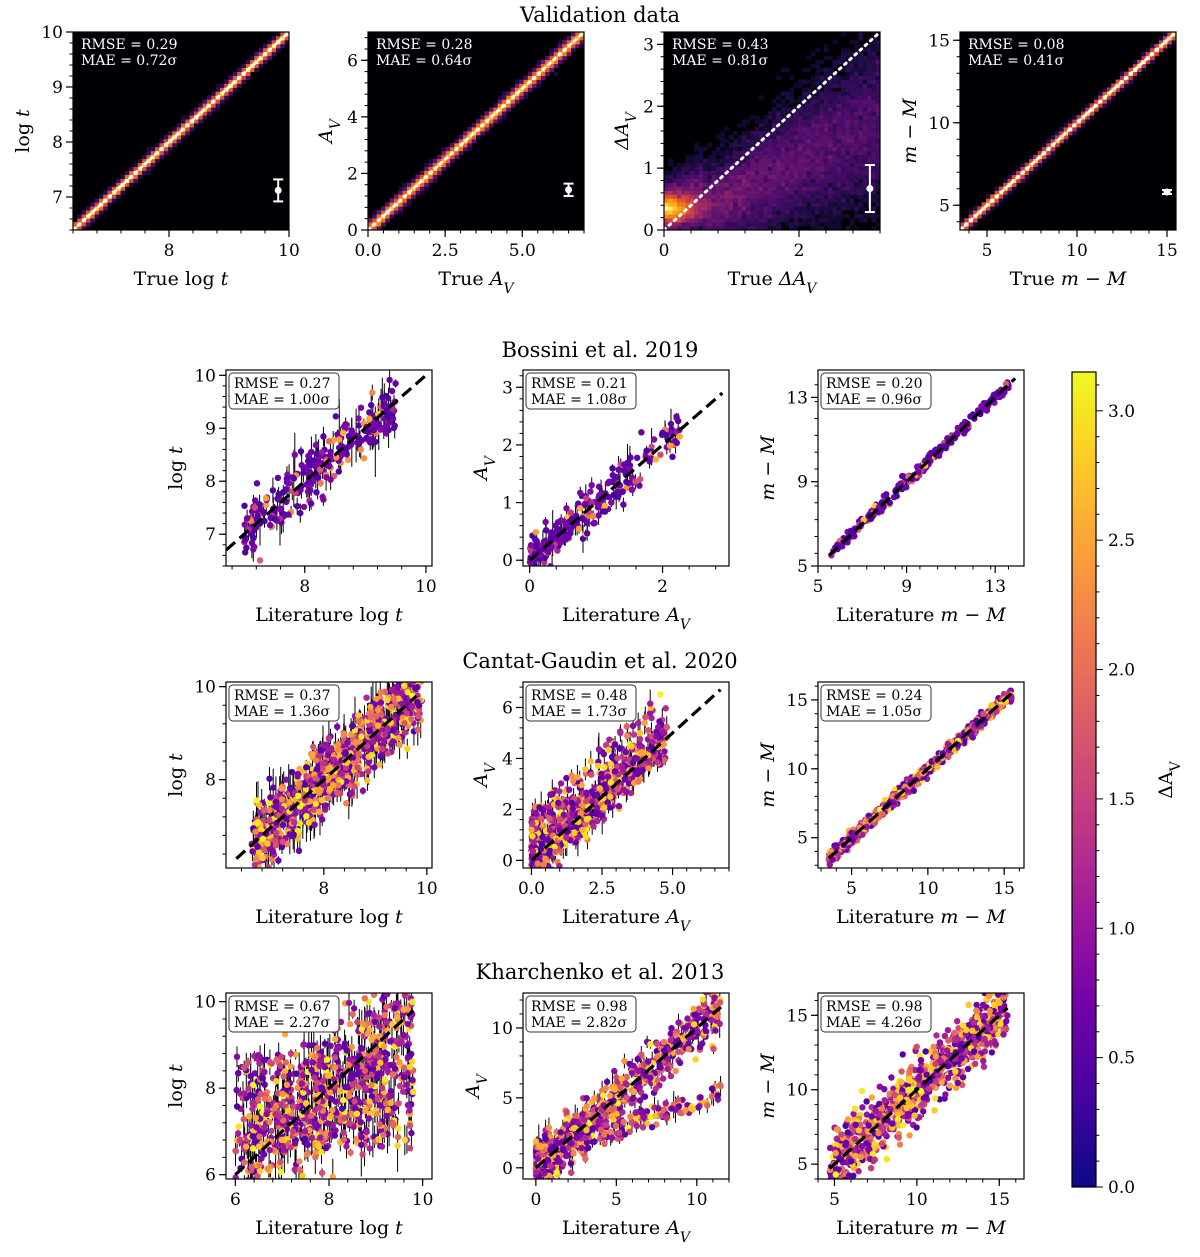 This screenshot has height=1257, width=1200. What do you see at coordinates (818, 587) in the screenshot?
I see `x-tick-label: 5` at bounding box center [818, 587].